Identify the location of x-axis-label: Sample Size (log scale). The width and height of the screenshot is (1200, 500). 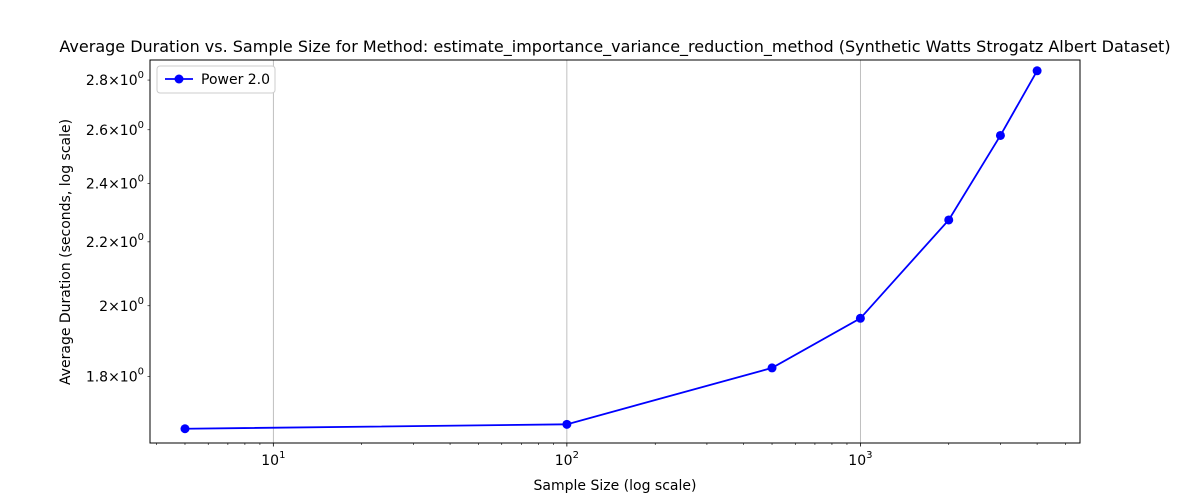
(615, 486).